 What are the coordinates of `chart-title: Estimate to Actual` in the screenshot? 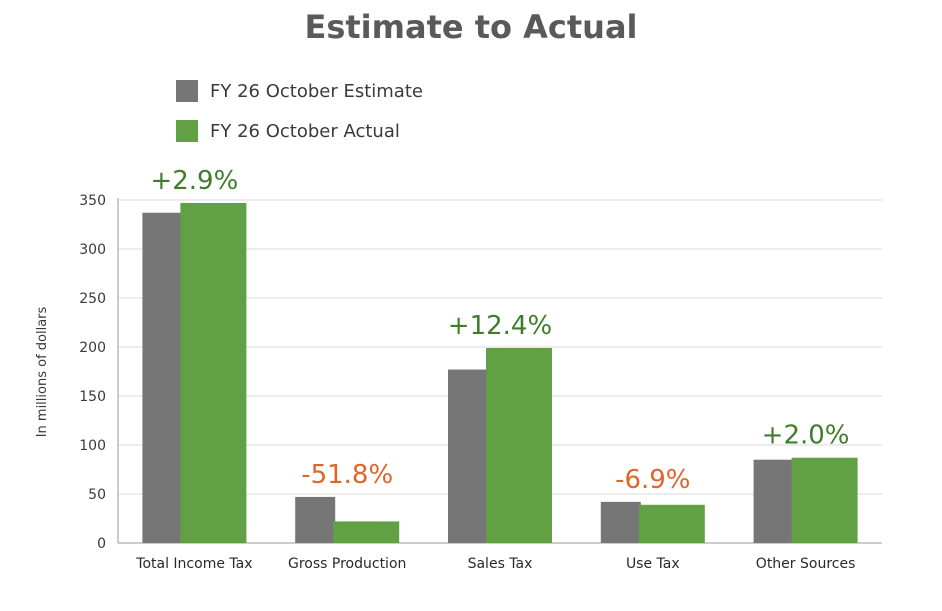 It's located at (471, 27).